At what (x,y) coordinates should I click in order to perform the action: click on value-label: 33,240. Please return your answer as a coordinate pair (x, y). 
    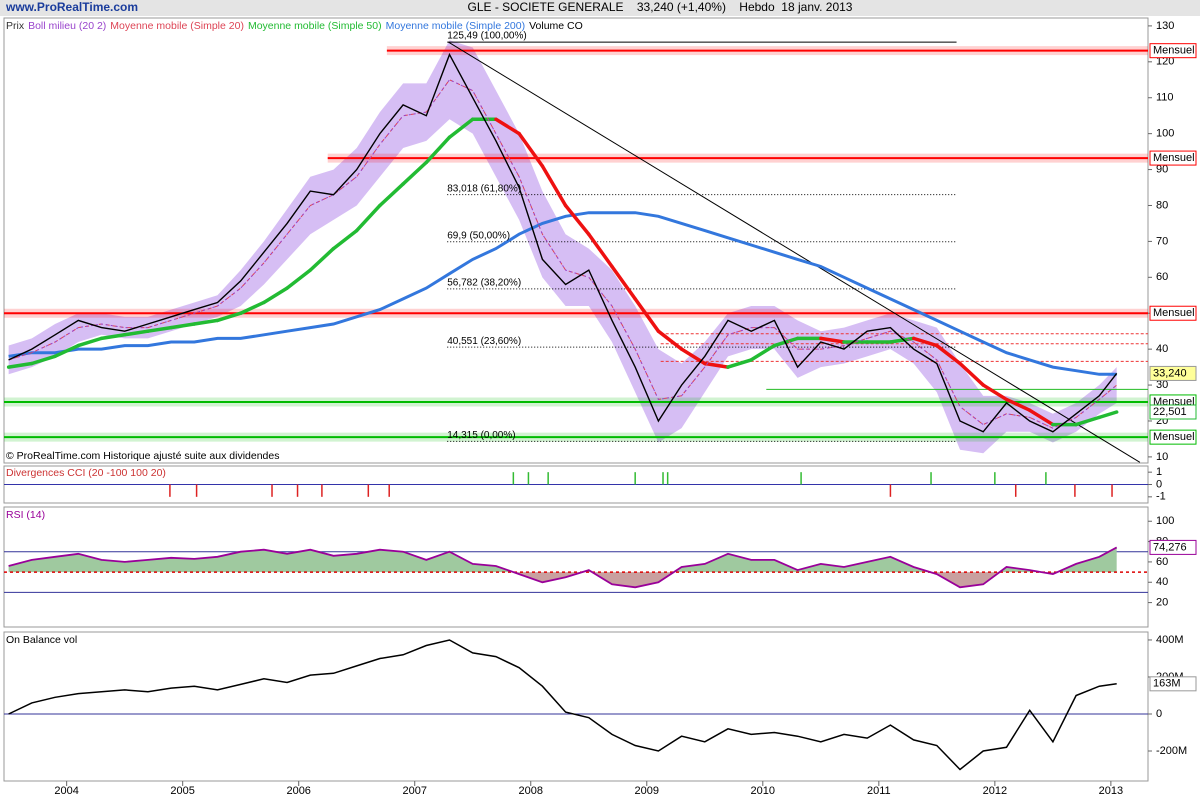
    Looking at the image, I should click on (1170, 373).